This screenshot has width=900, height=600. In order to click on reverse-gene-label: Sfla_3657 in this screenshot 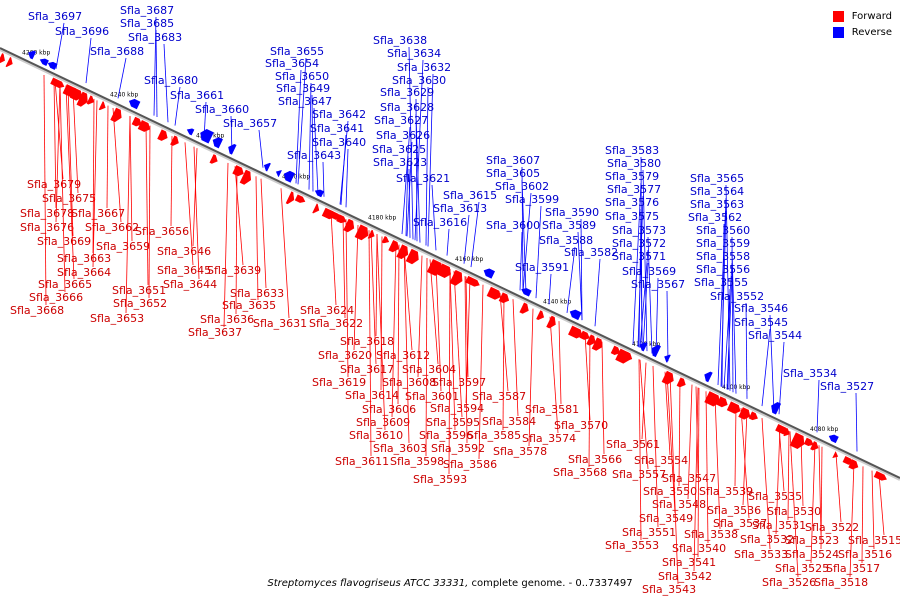, I will do `click(250, 123)`.